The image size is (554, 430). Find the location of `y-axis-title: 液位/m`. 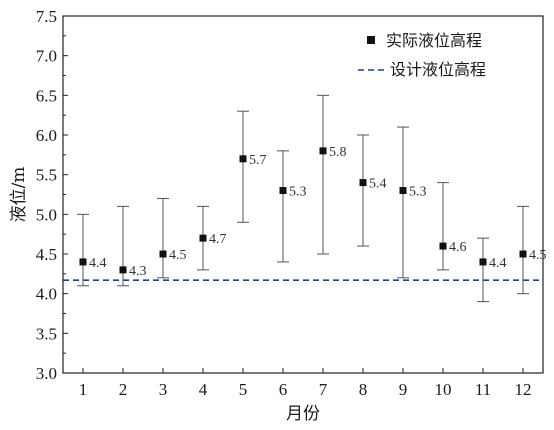

y-axis-title: 液位/m is located at coordinates (19, 195).